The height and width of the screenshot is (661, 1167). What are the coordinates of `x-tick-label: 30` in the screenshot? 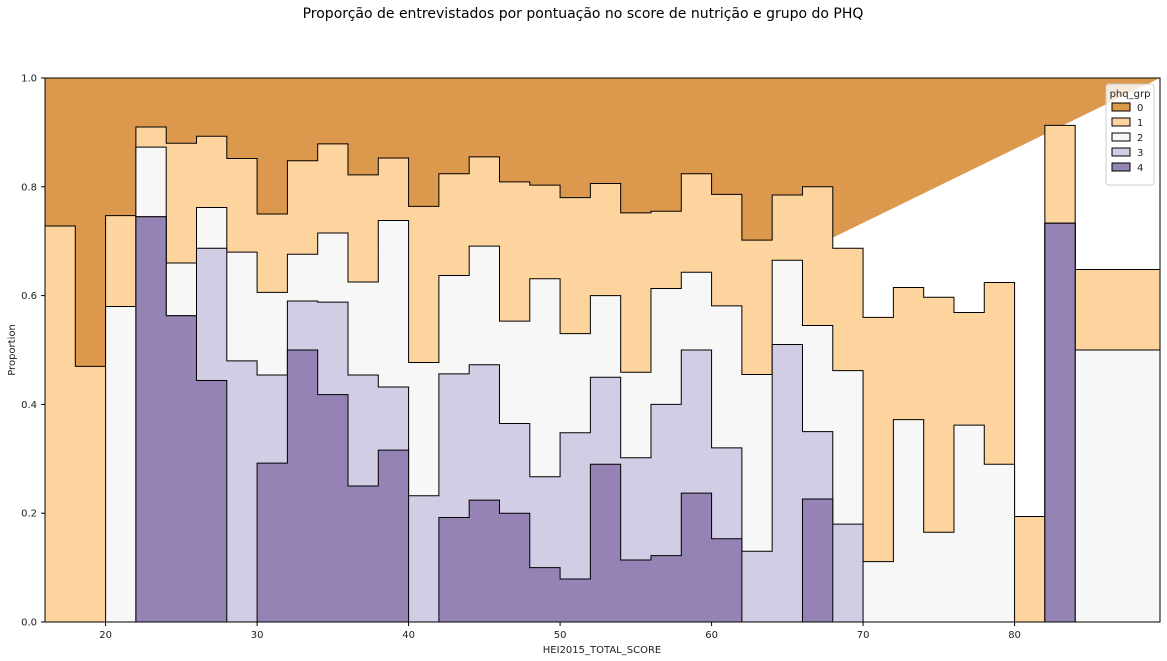 It's located at (257, 635).